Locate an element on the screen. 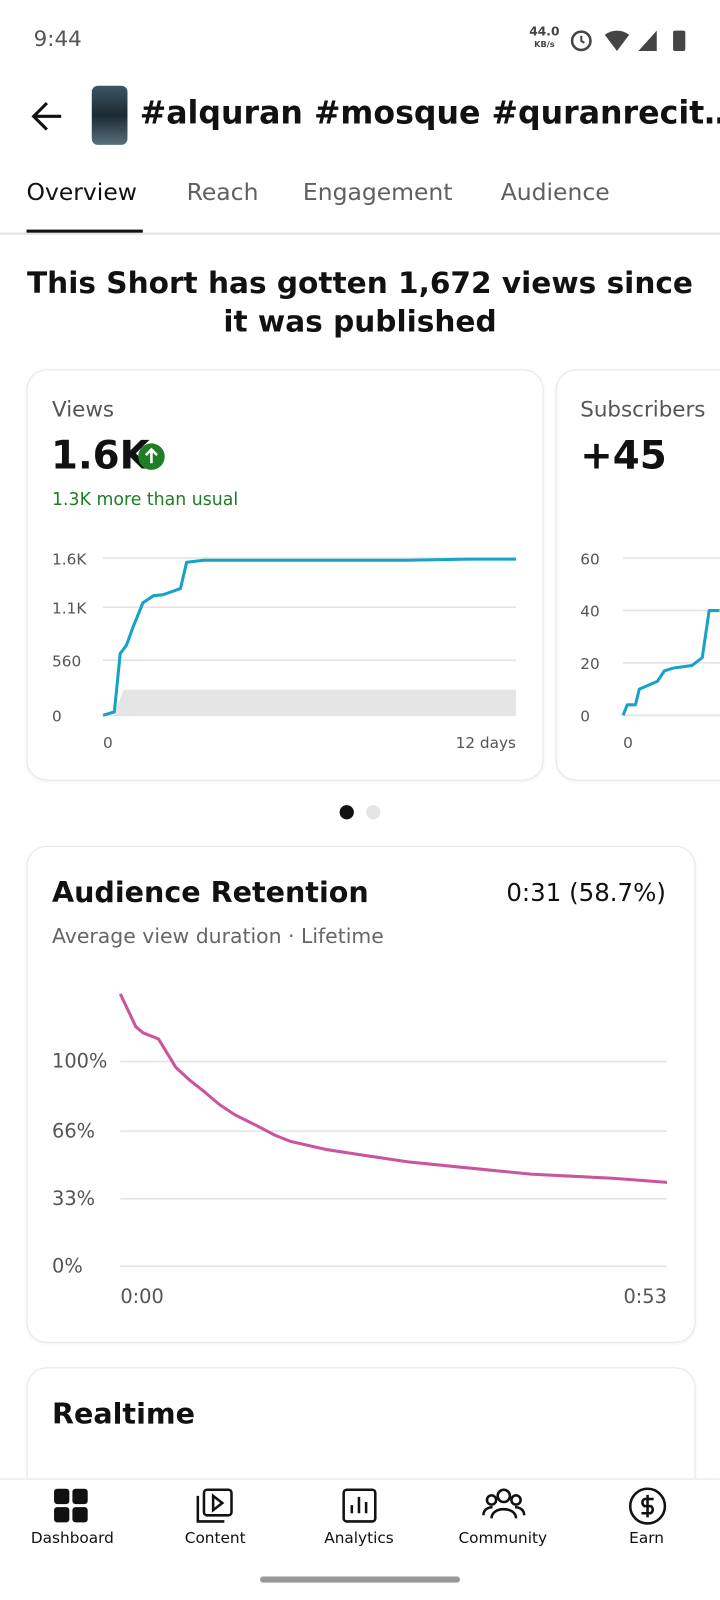 This screenshot has height=1600, width=720. retention-summary: 0:31 (58.7%) is located at coordinates (586, 893).